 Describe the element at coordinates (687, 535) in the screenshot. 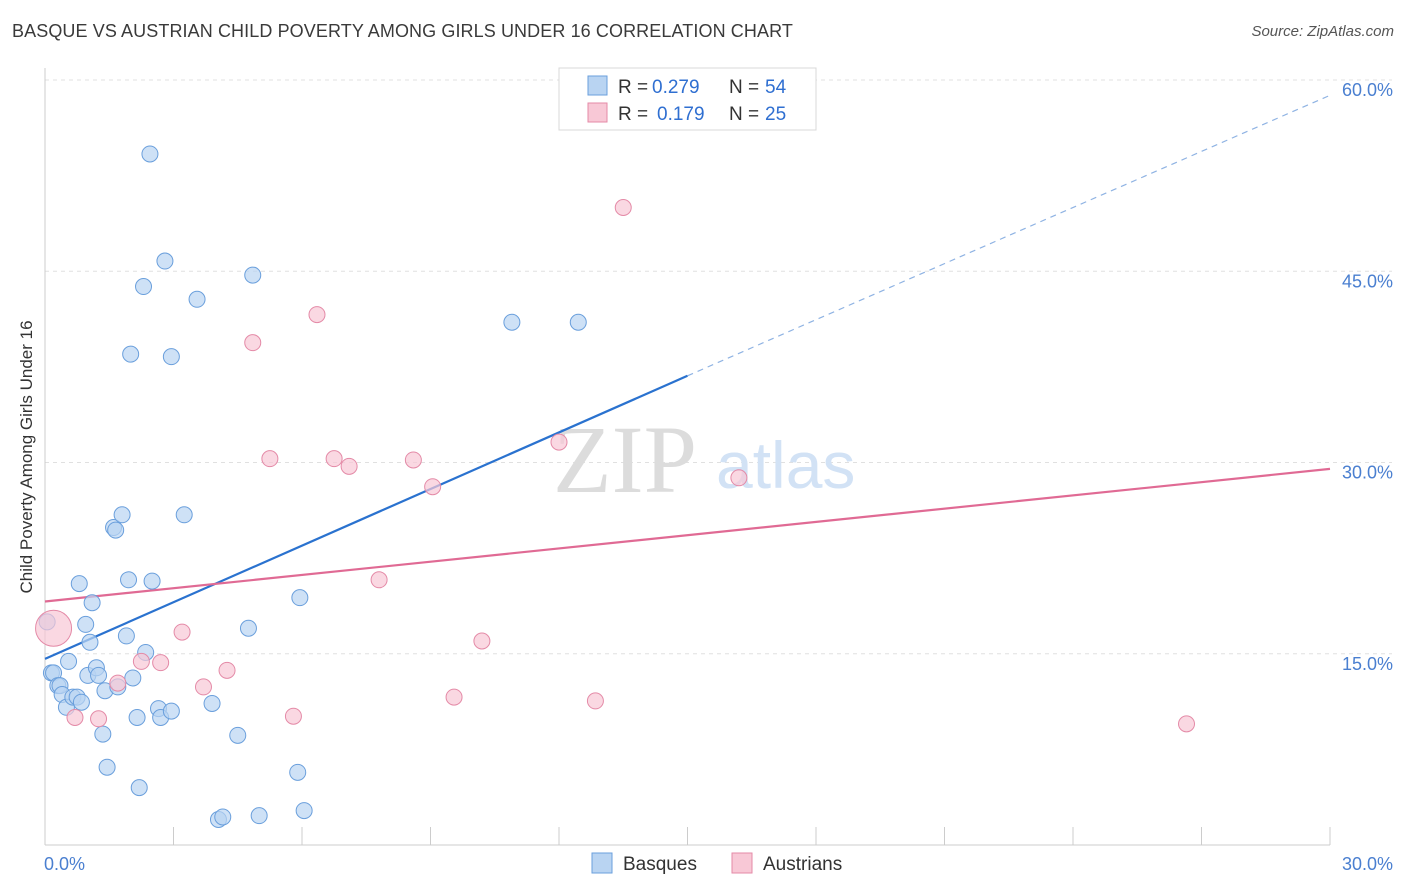

I see `trend-line-austrians` at that location.